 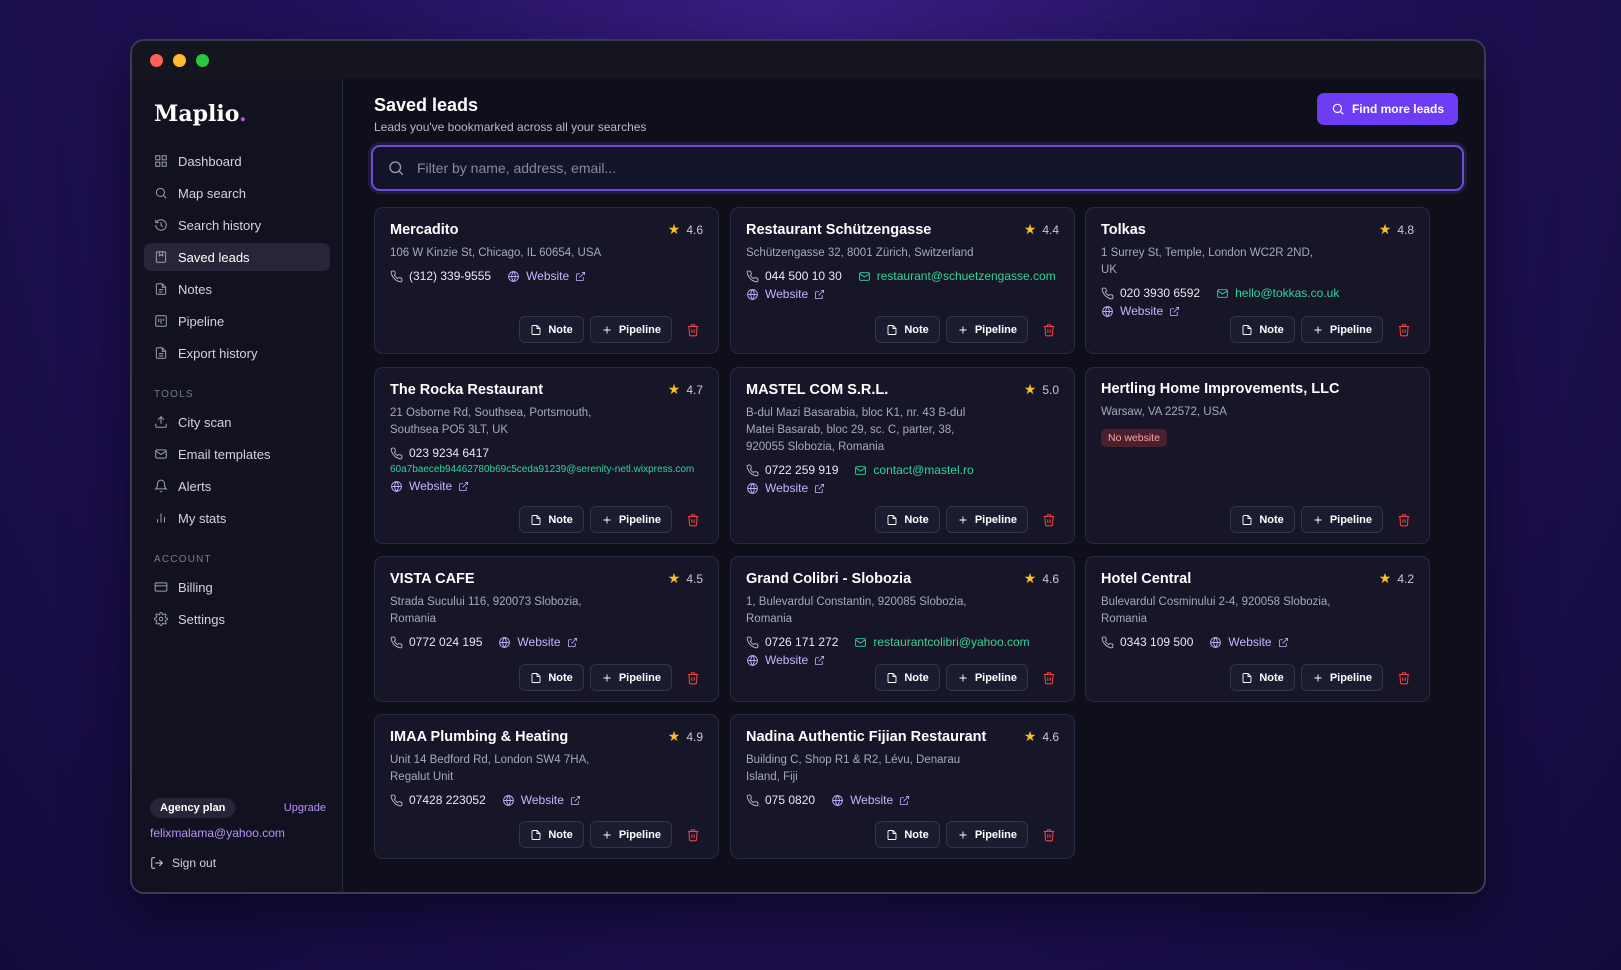 I want to click on filter-input, so click(x=932, y=168).